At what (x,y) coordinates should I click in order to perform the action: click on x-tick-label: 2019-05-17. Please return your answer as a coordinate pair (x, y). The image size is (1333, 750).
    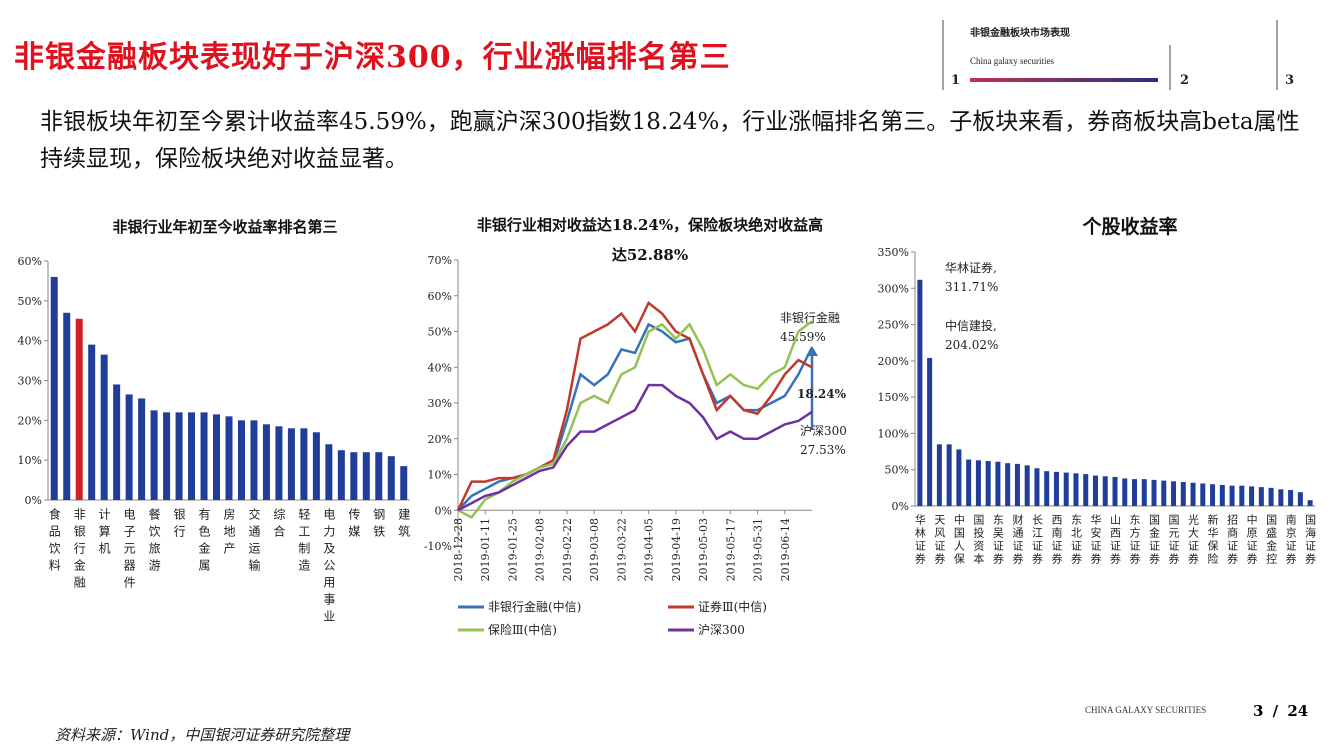
    Looking at the image, I should click on (730, 549).